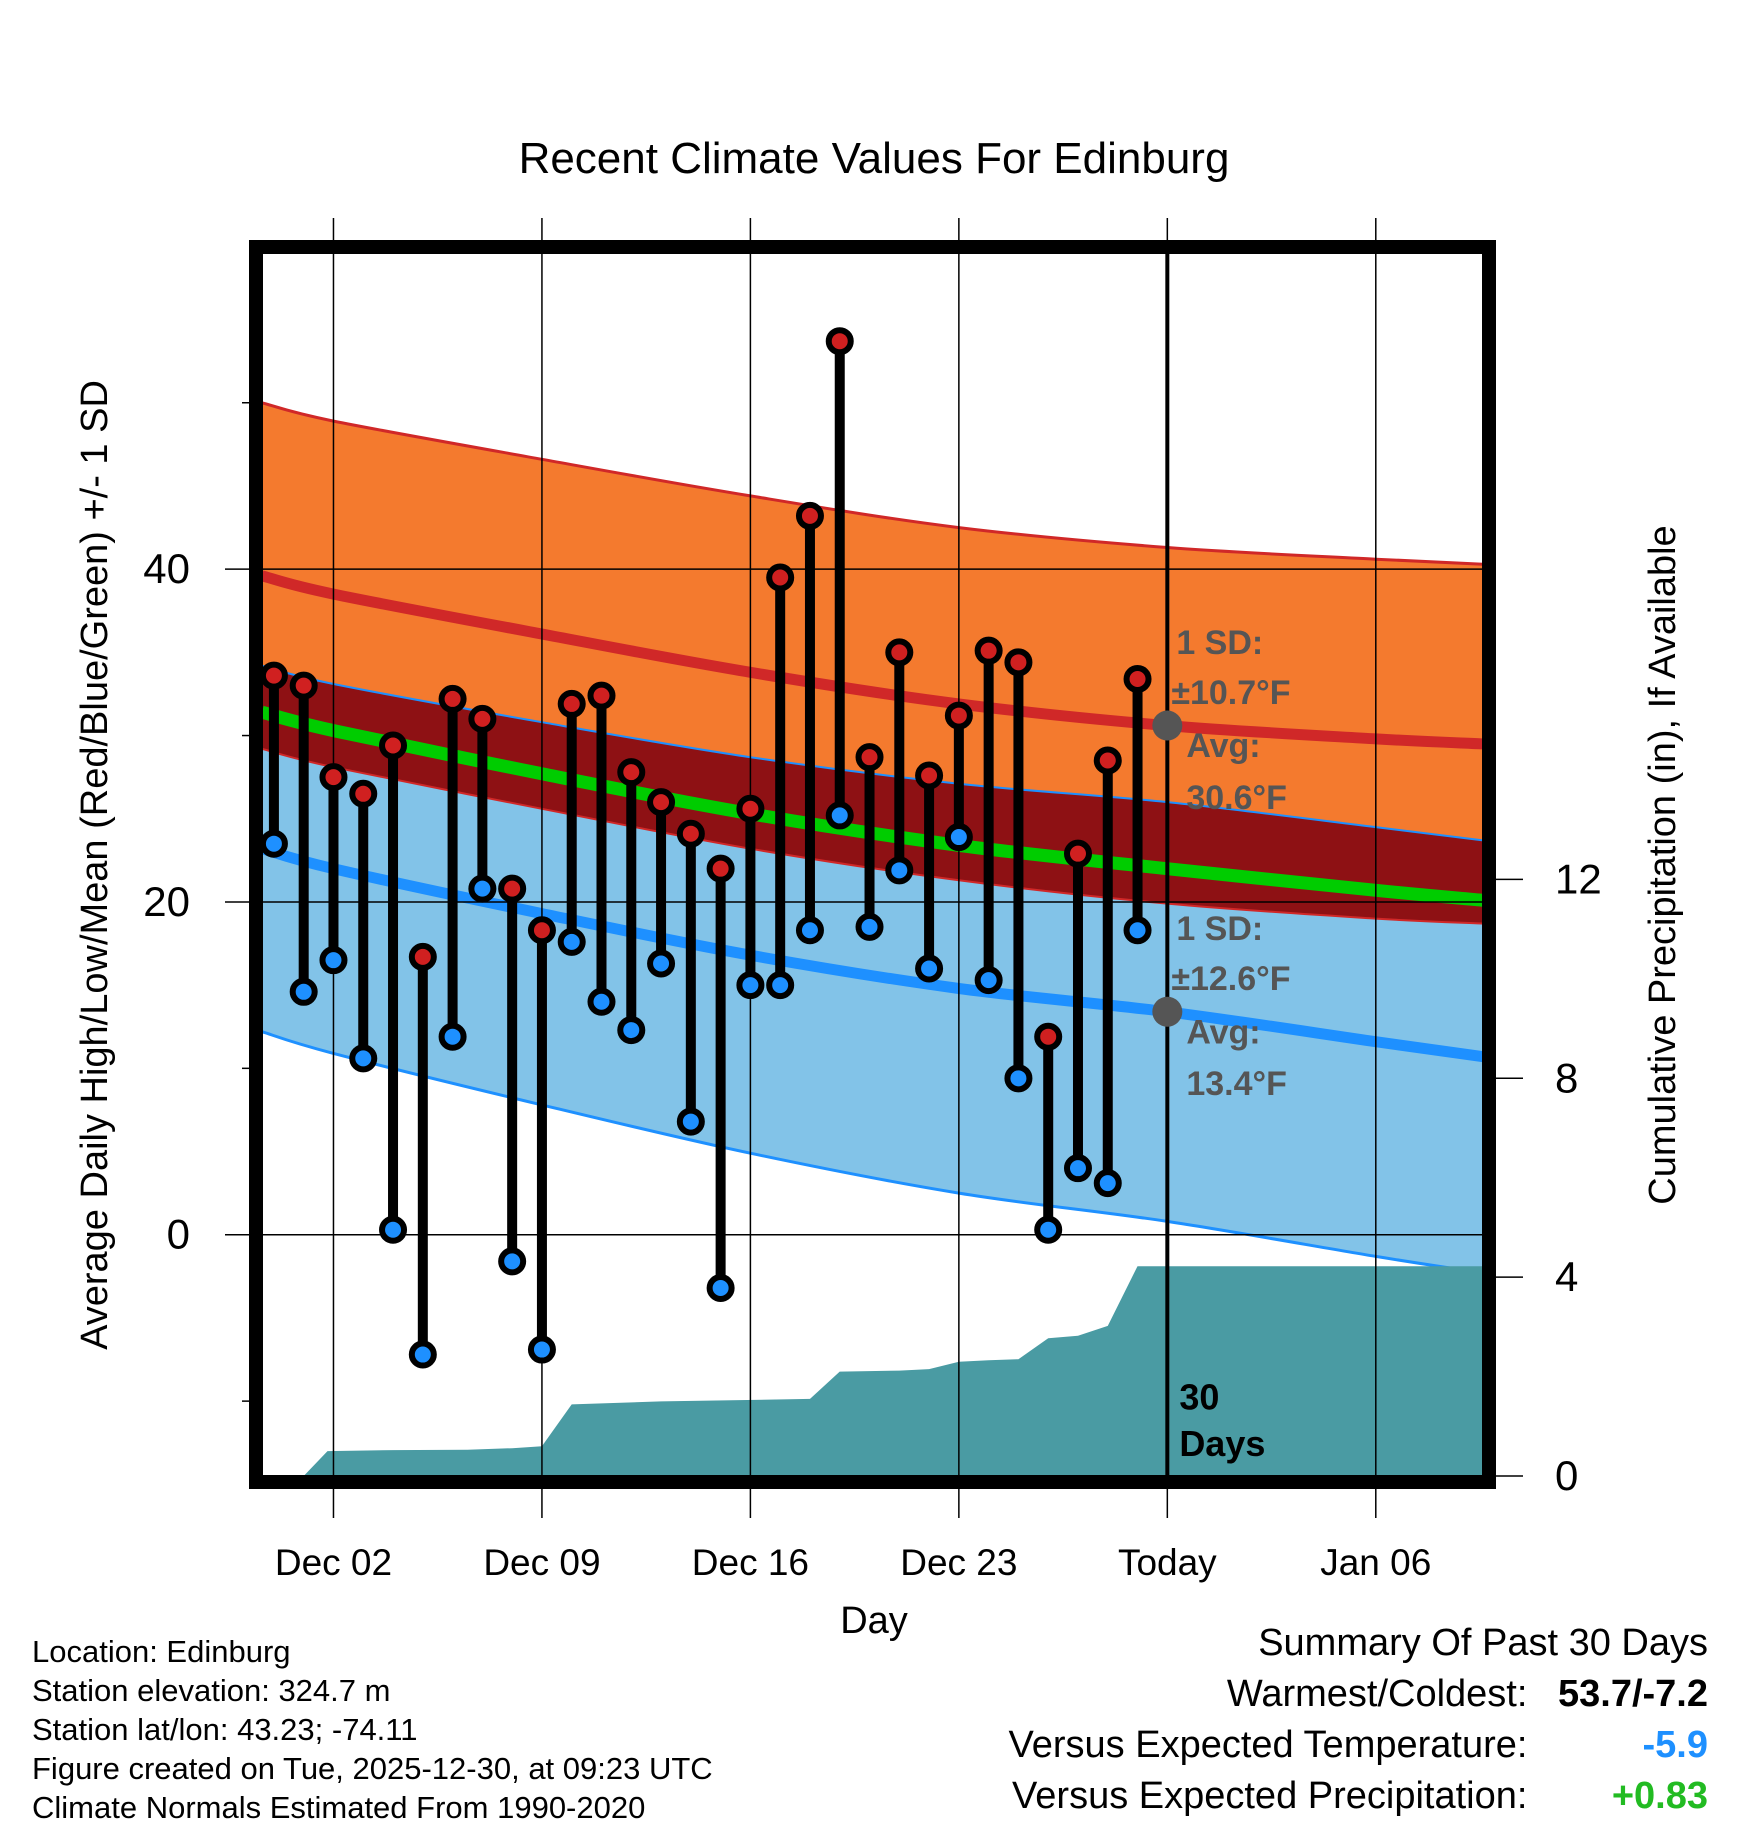 The height and width of the screenshot is (1828, 1748). Describe the element at coordinates (1578, 878) in the screenshot. I see `y2-tick-label: 12` at that location.